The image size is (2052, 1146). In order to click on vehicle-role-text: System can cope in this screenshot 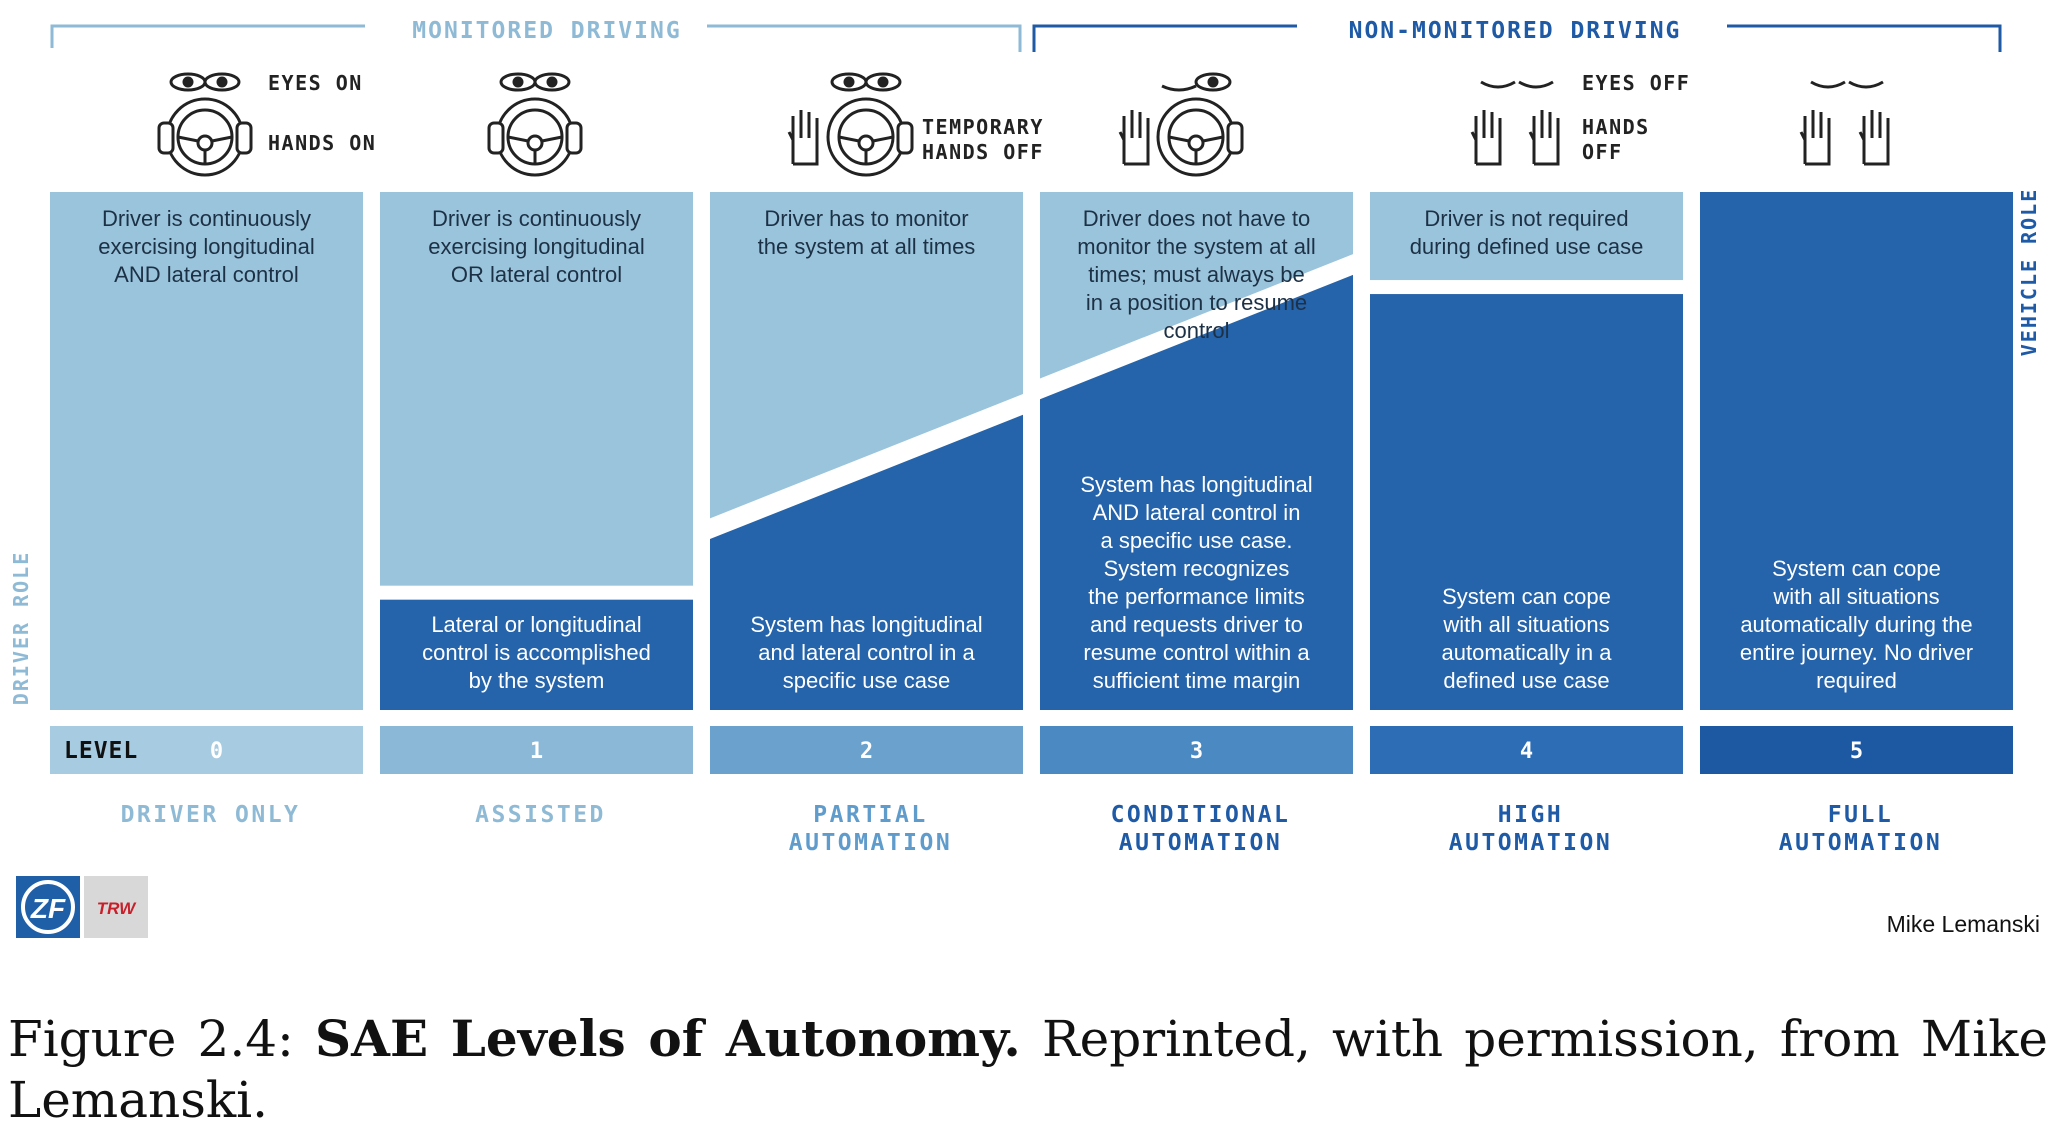, I will do `click(1856, 568)`.